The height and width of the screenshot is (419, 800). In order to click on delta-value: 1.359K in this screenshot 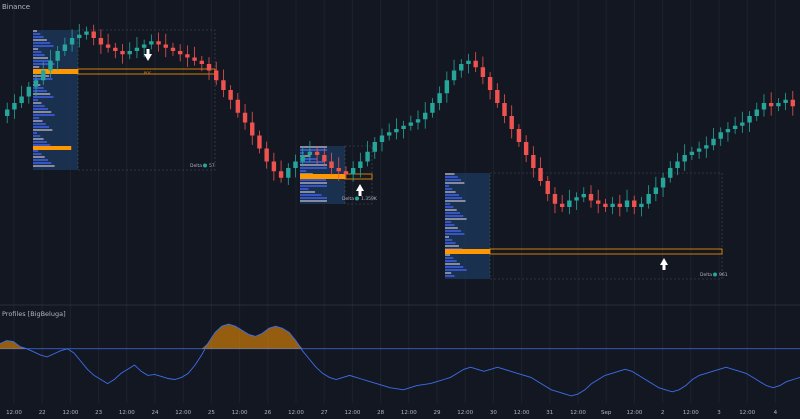, I will do `click(369, 199)`.